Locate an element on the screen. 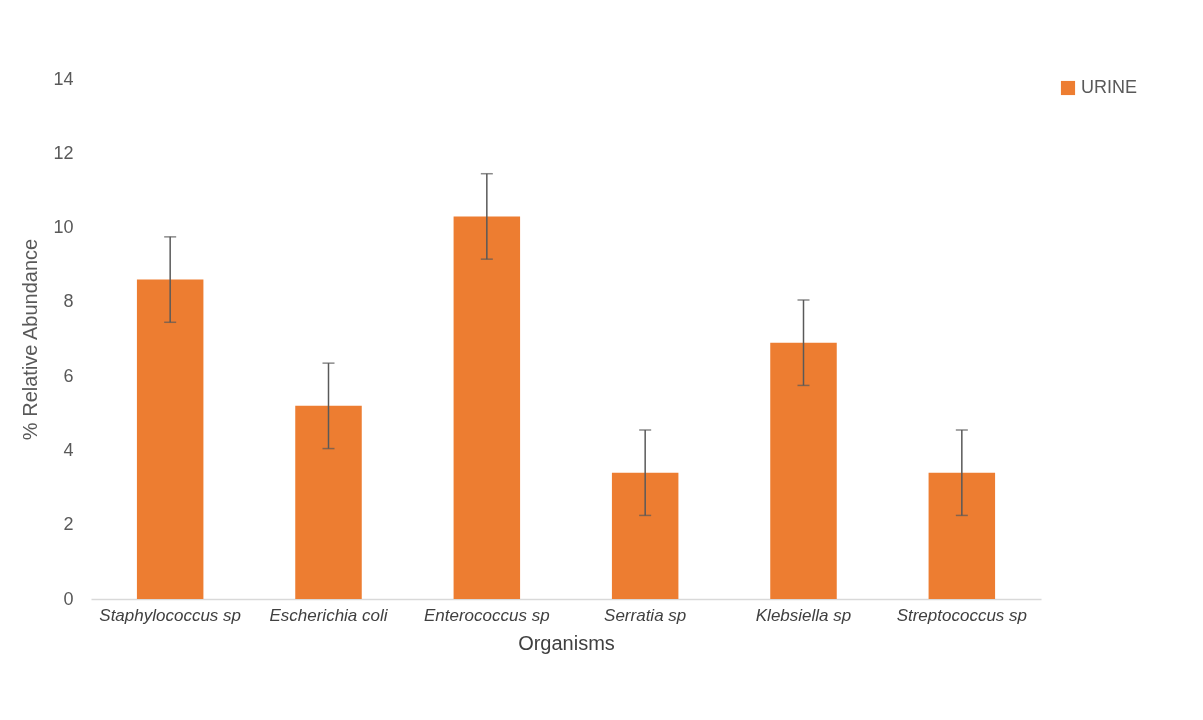  y-axis-title: % Relative Abundance is located at coordinates (30, 339).